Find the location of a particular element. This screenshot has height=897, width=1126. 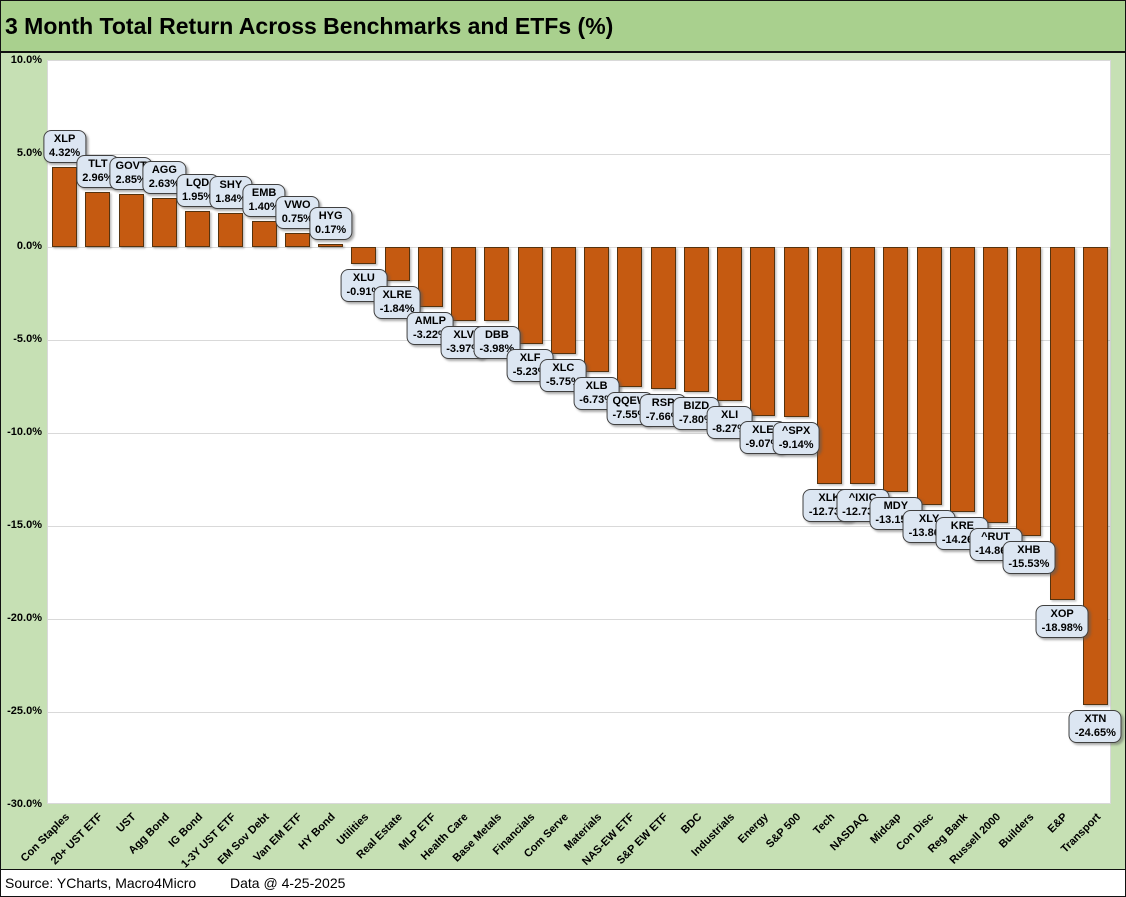

x-axis-label: Tech is located at coordinates (823, 824).